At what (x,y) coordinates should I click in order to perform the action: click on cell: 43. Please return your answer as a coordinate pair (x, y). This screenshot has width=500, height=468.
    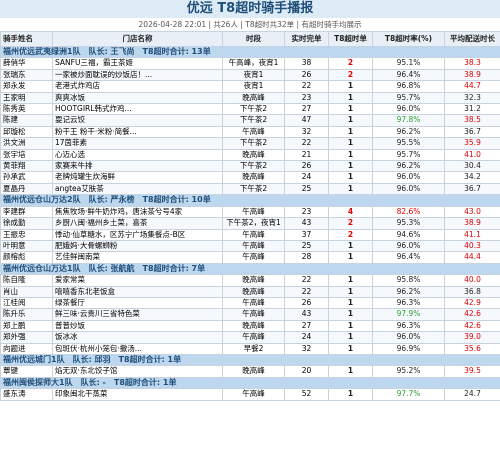
    Looking at the image, I should click on (306, 223).